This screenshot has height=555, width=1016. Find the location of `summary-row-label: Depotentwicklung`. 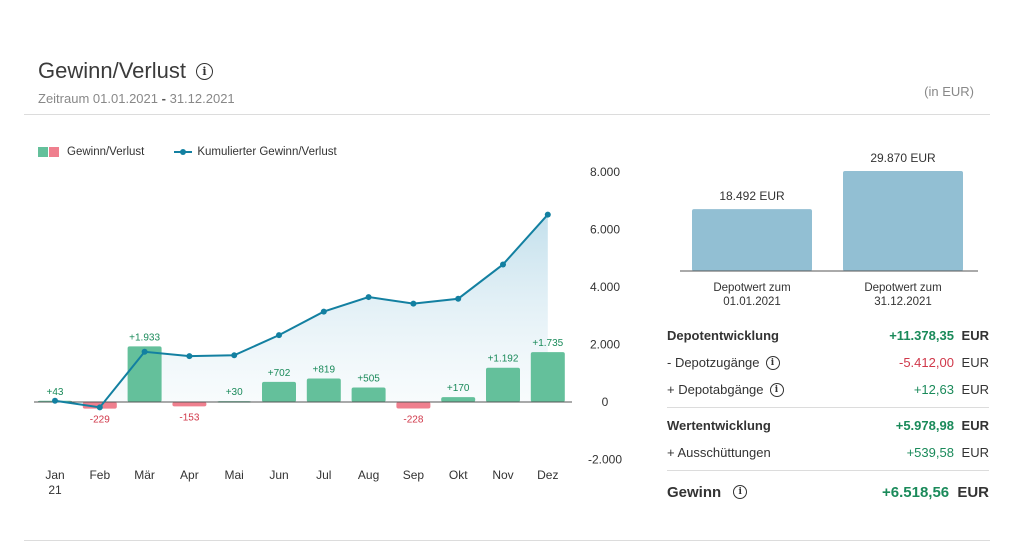

summary-row-label: Depotentwicklung is located at coordinates (723, 335).